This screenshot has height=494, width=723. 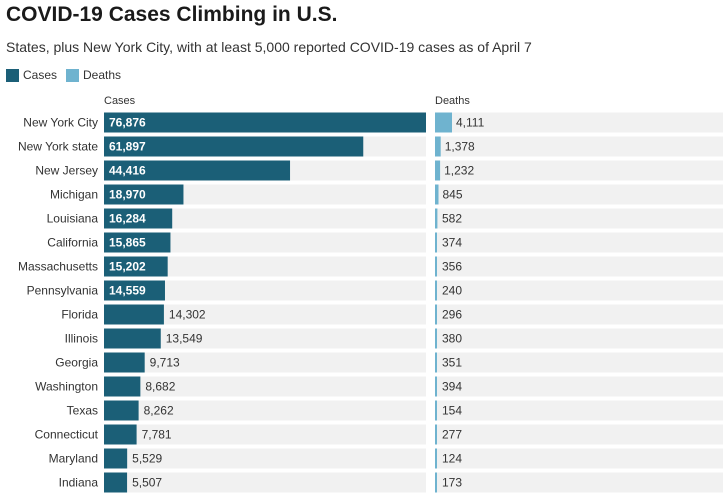 What do you see at coordinates (579, 314) in the screenshot?
I see `row-background-deaths-florida` at bounding box center [579, 314].